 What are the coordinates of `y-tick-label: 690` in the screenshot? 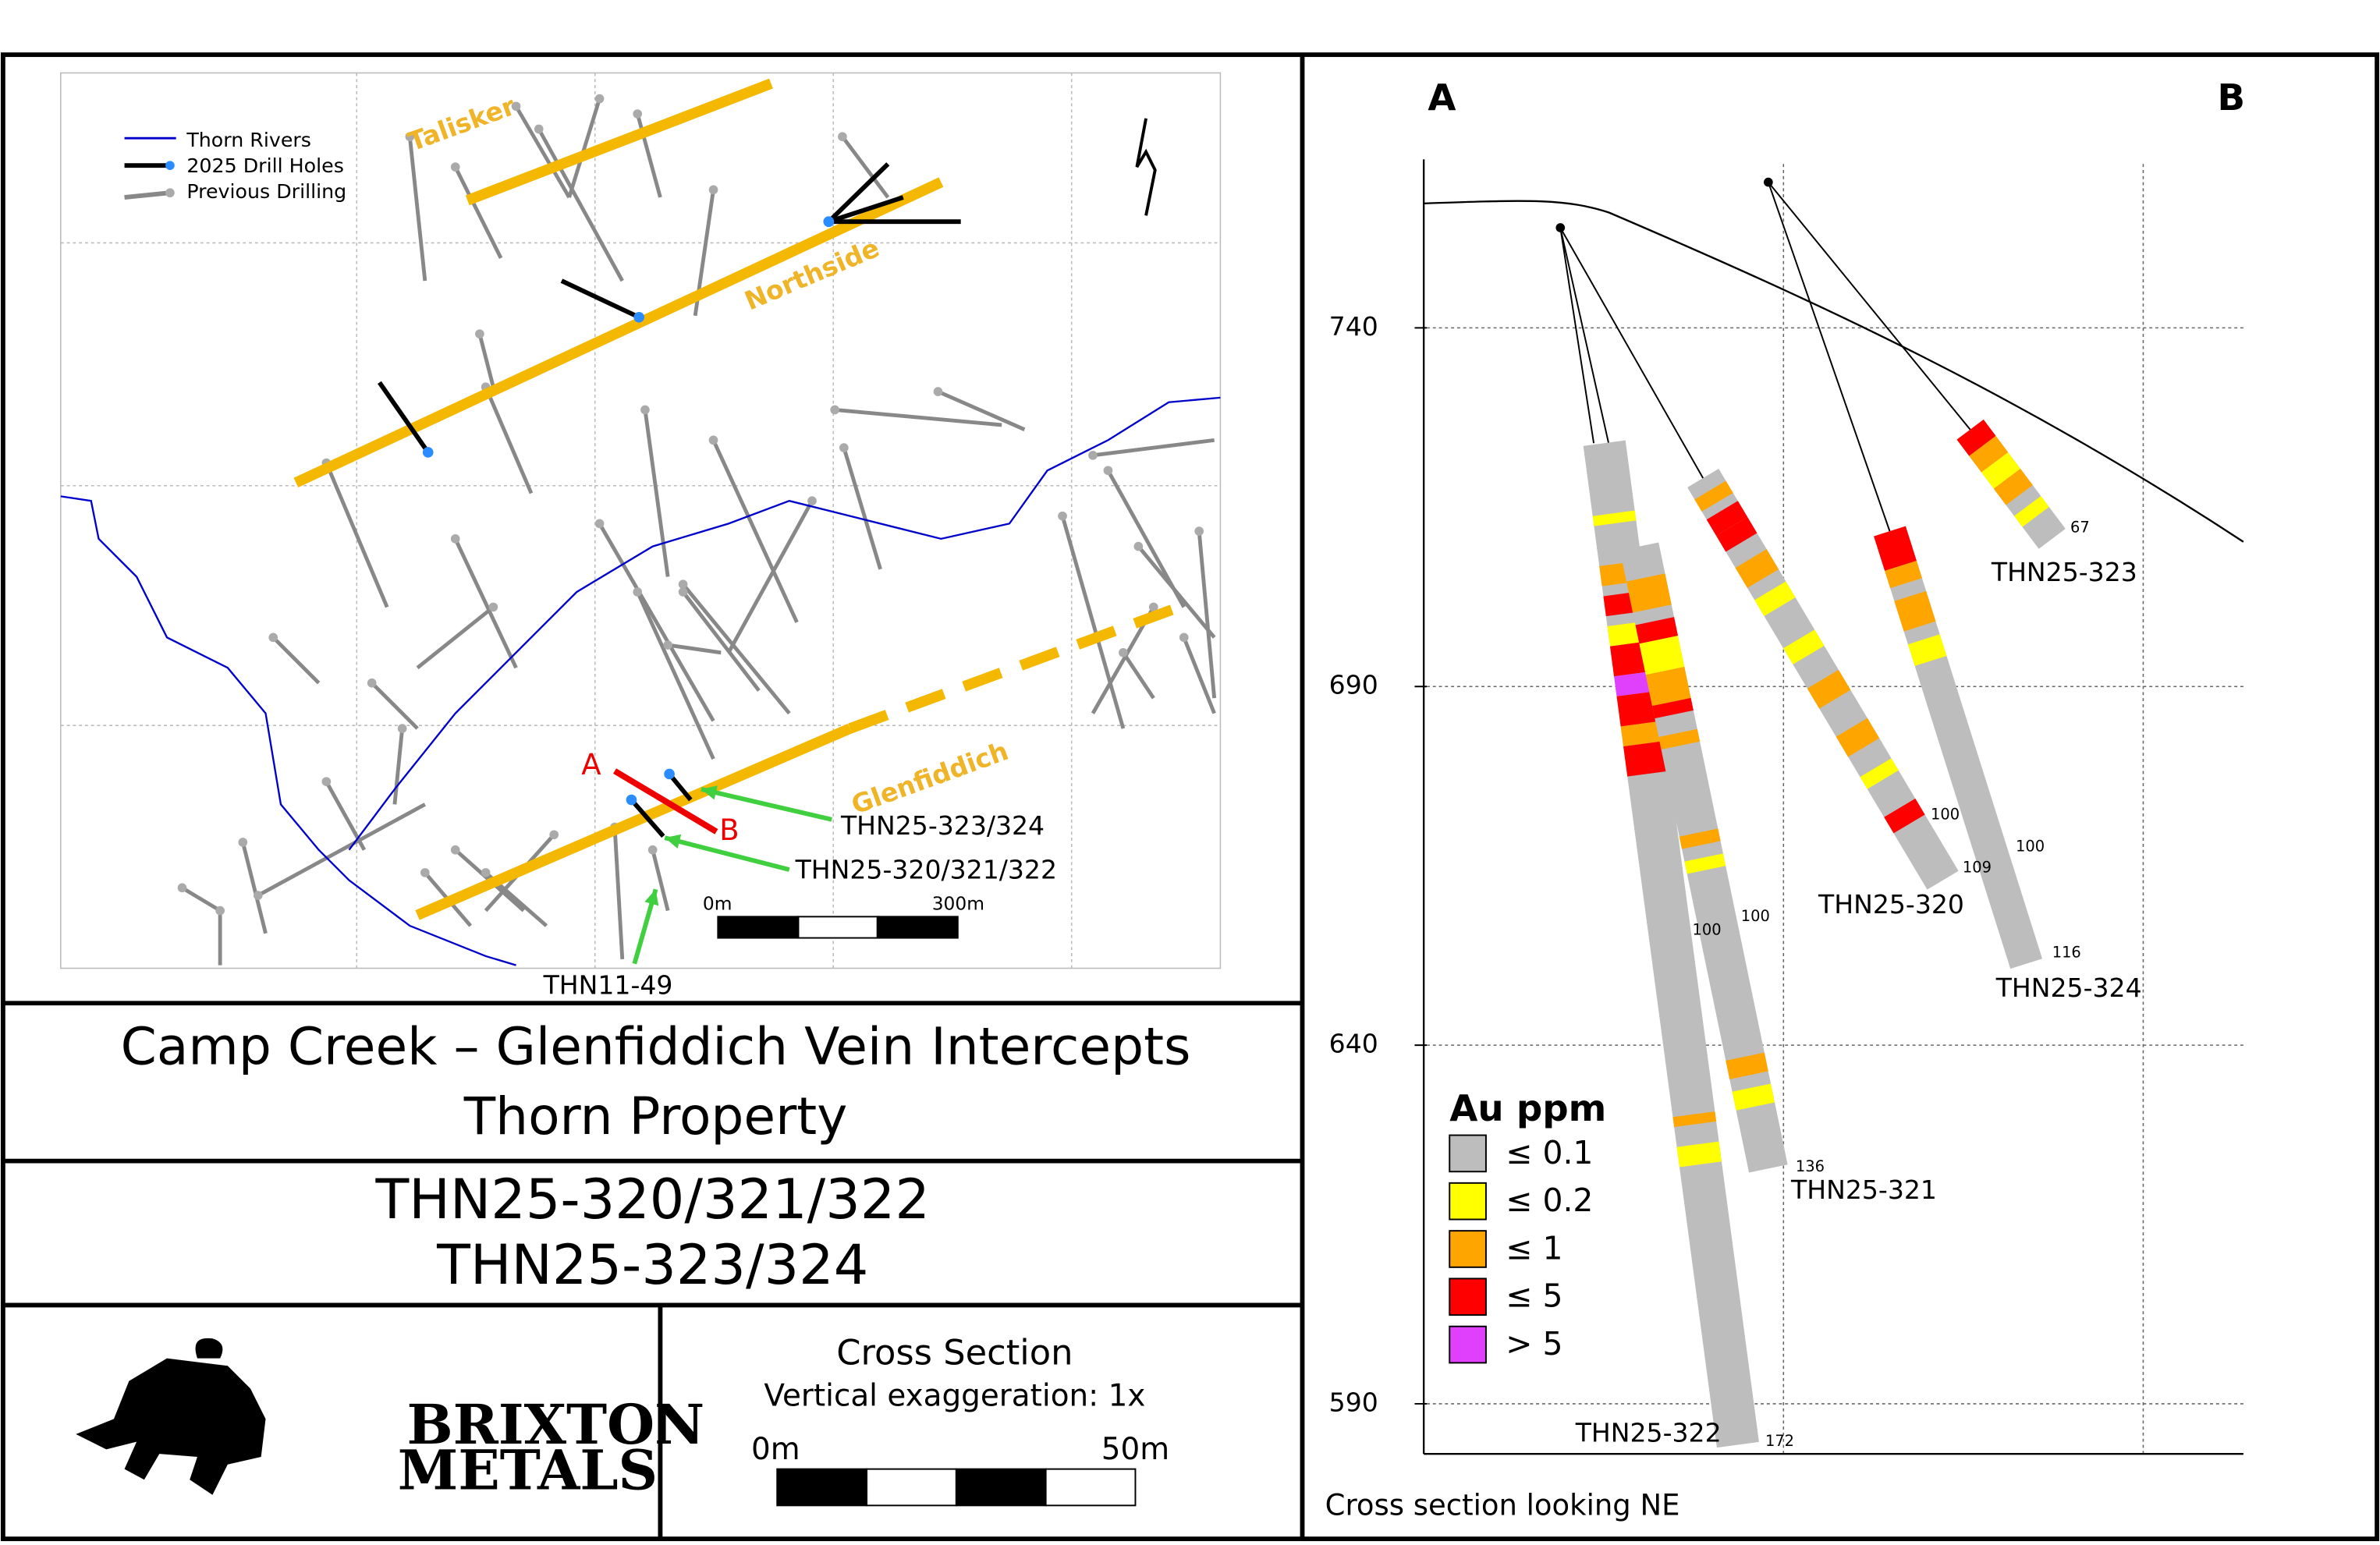 It's located at (1354, 685).